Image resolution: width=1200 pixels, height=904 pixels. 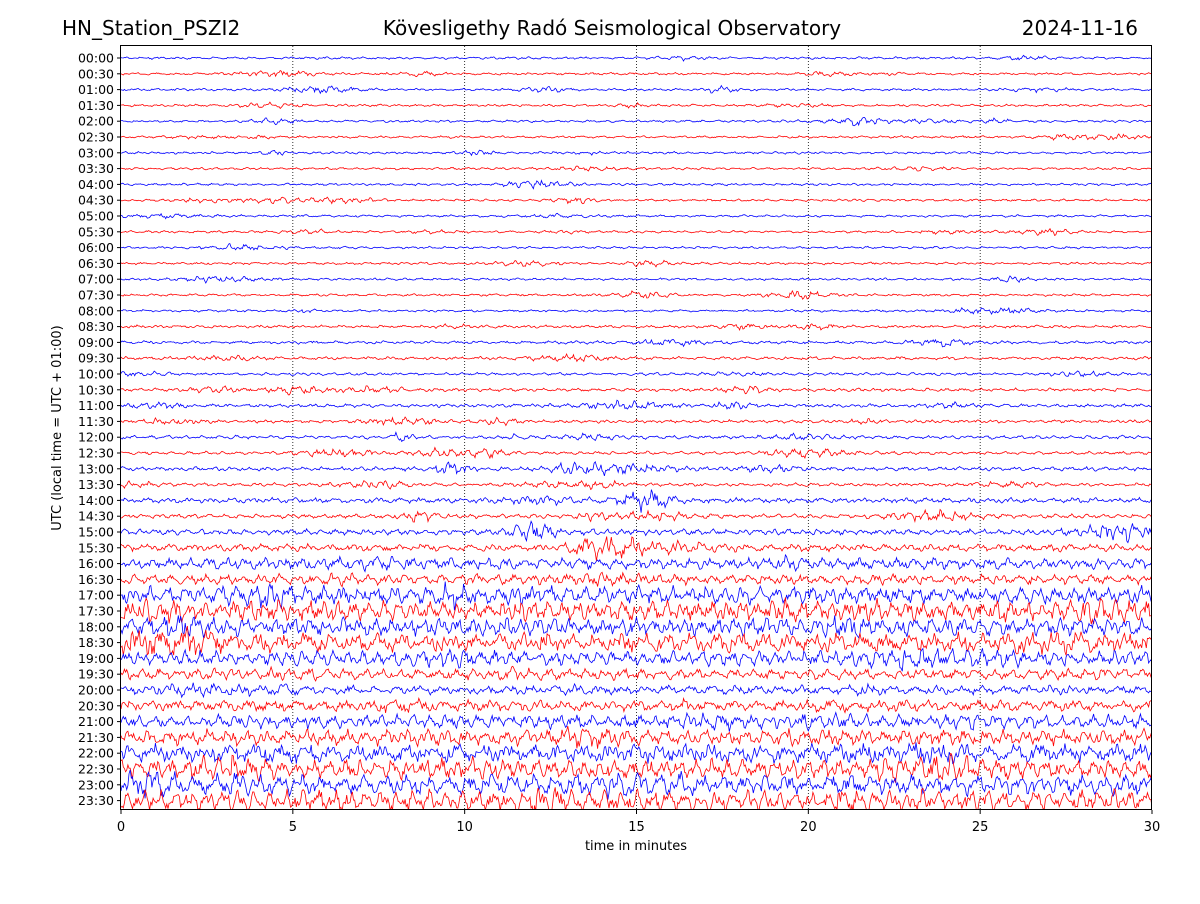 What do you see at coordinates (96, 642) in the screenshot?
I see `y-tick-label-18:30: 18:30` at bounding box center [96, 642].